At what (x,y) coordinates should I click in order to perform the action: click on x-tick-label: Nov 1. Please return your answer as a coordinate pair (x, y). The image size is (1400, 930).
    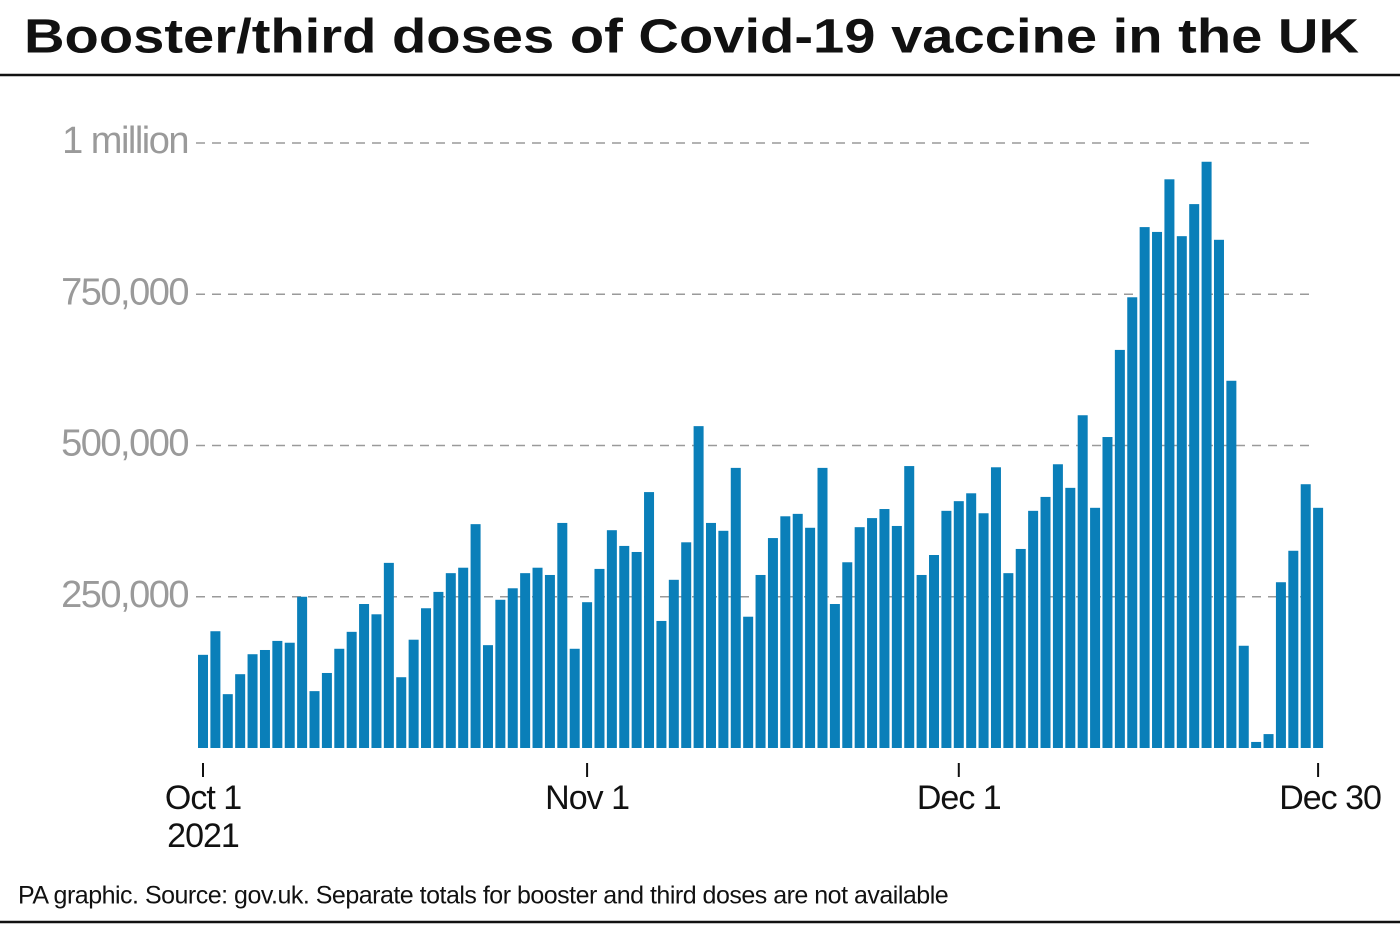
    Looking at the image, I should click on (587, 798).